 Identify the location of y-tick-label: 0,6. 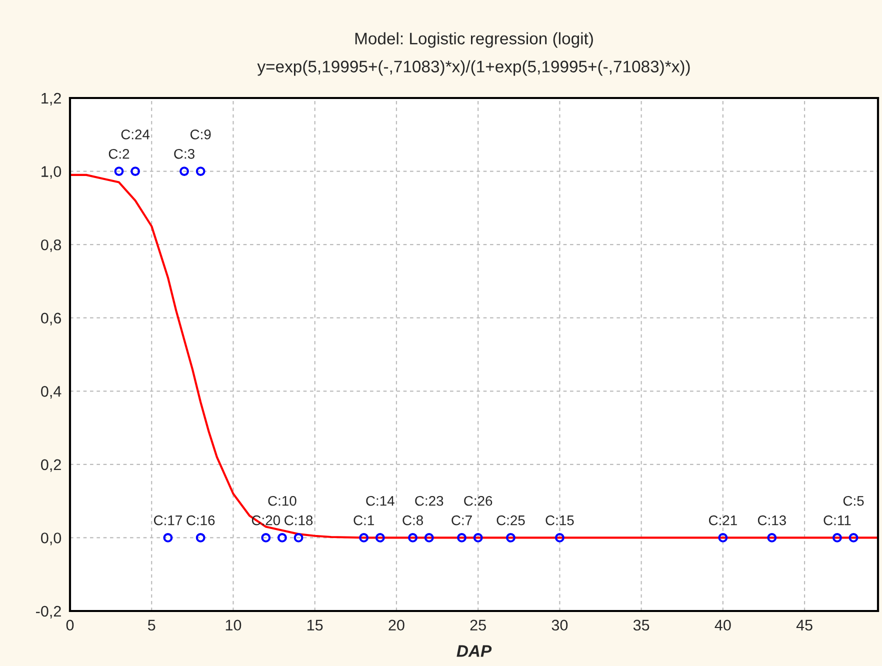
(51, 319).